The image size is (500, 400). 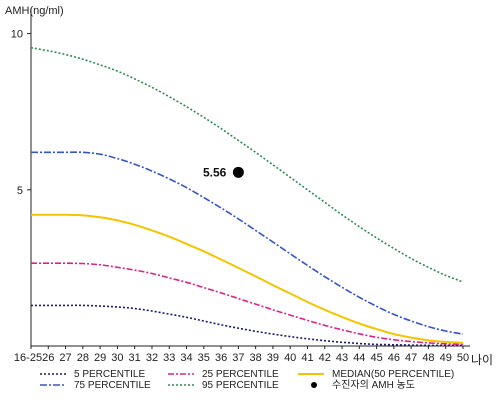 What do you see at coordinates (314, 385) in the screenshot?
I see `legend-marker-swatch` at bounding box center [314, 385].